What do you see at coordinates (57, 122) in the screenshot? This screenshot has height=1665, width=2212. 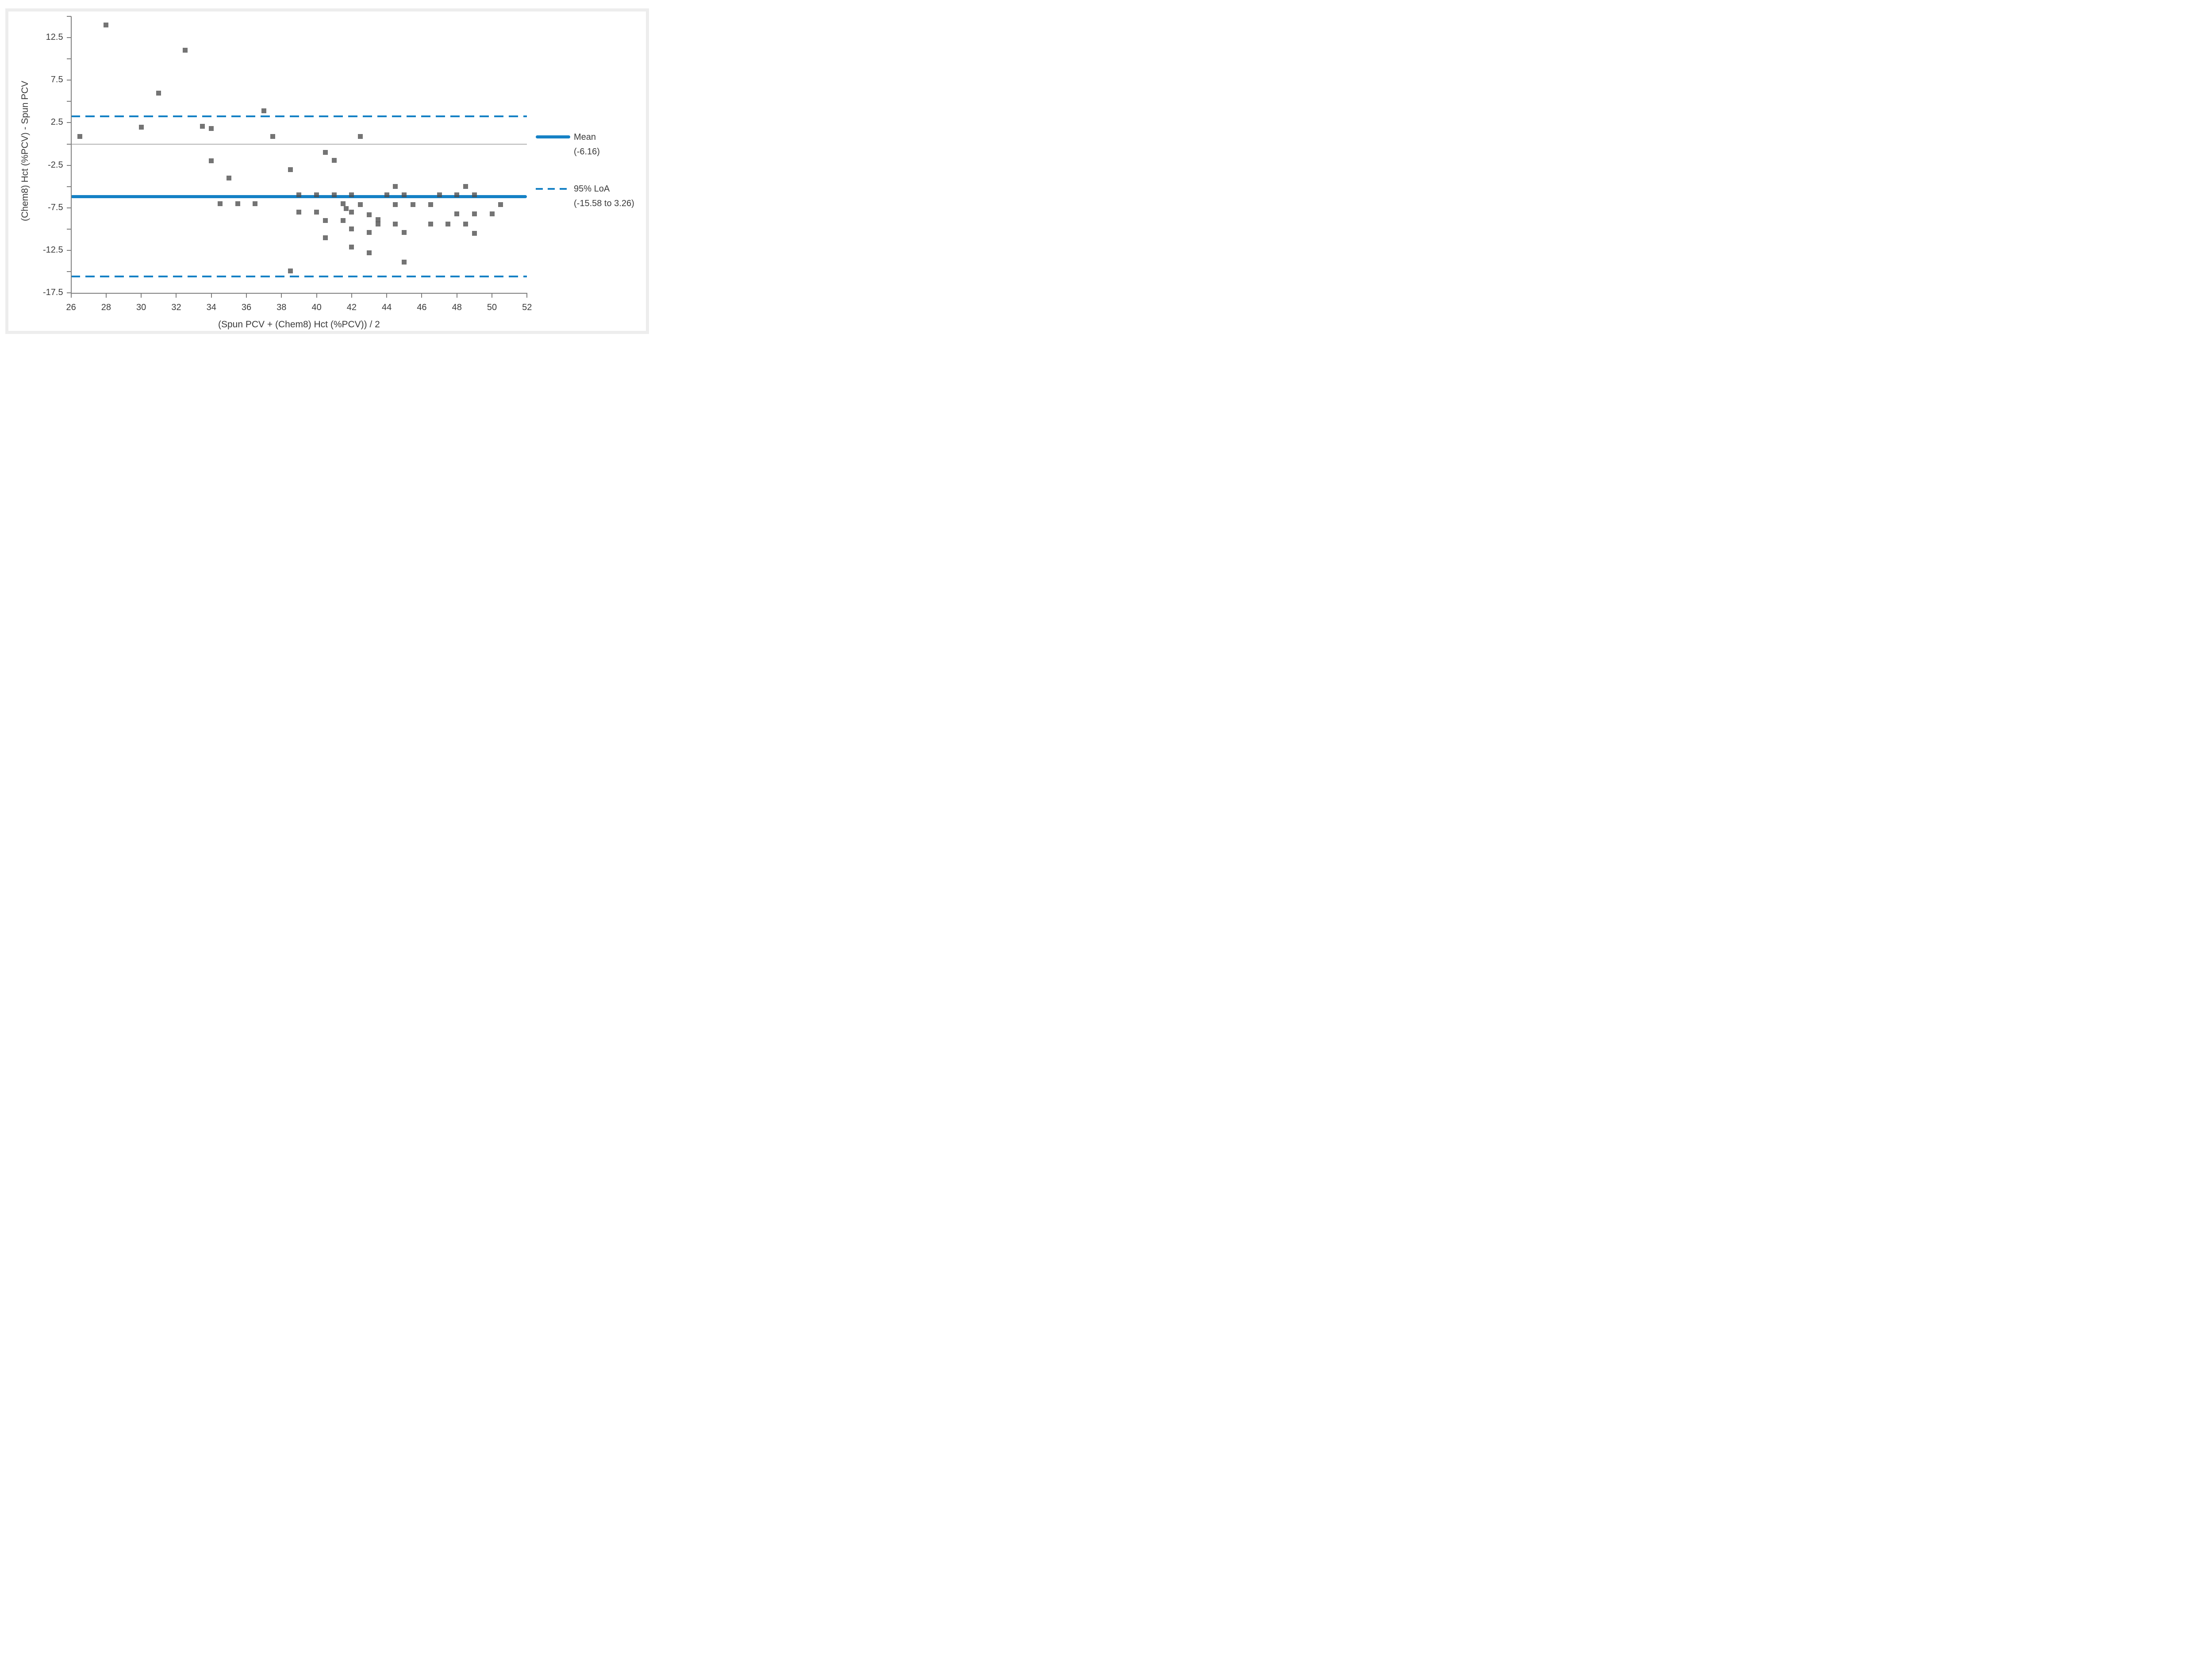 I see `y-tick-label: 2.5` at bounding box center [57, 122].